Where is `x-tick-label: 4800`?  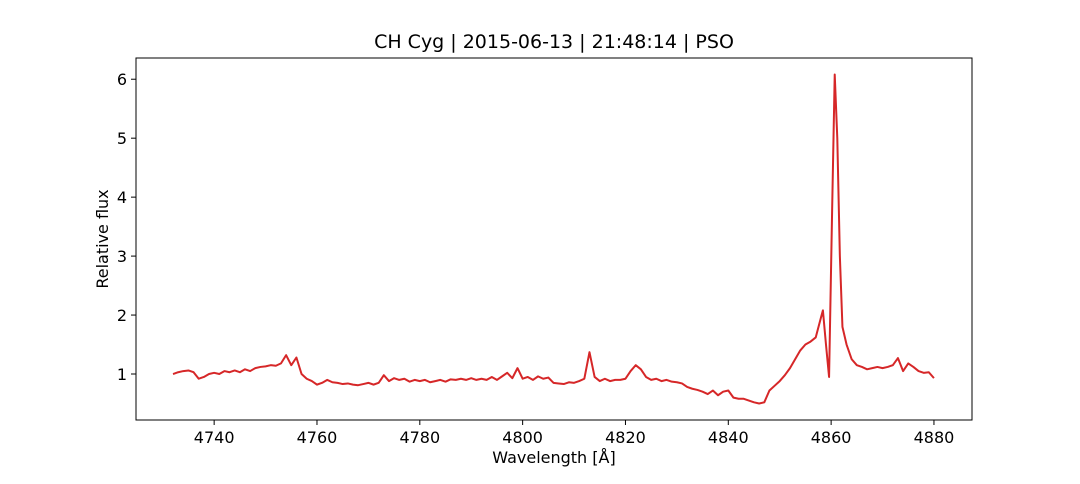 x-tick-label: 4800 is located at coordinates (522, 437).